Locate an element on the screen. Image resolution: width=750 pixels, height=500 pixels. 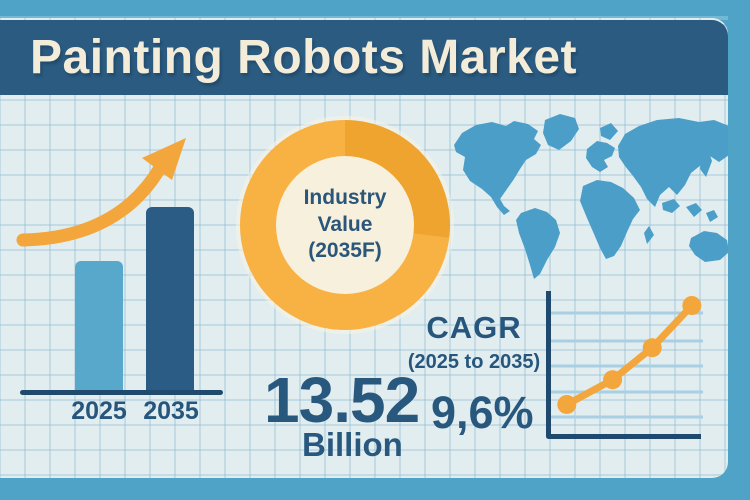
trend-axes is located at coordinates (623, 365).